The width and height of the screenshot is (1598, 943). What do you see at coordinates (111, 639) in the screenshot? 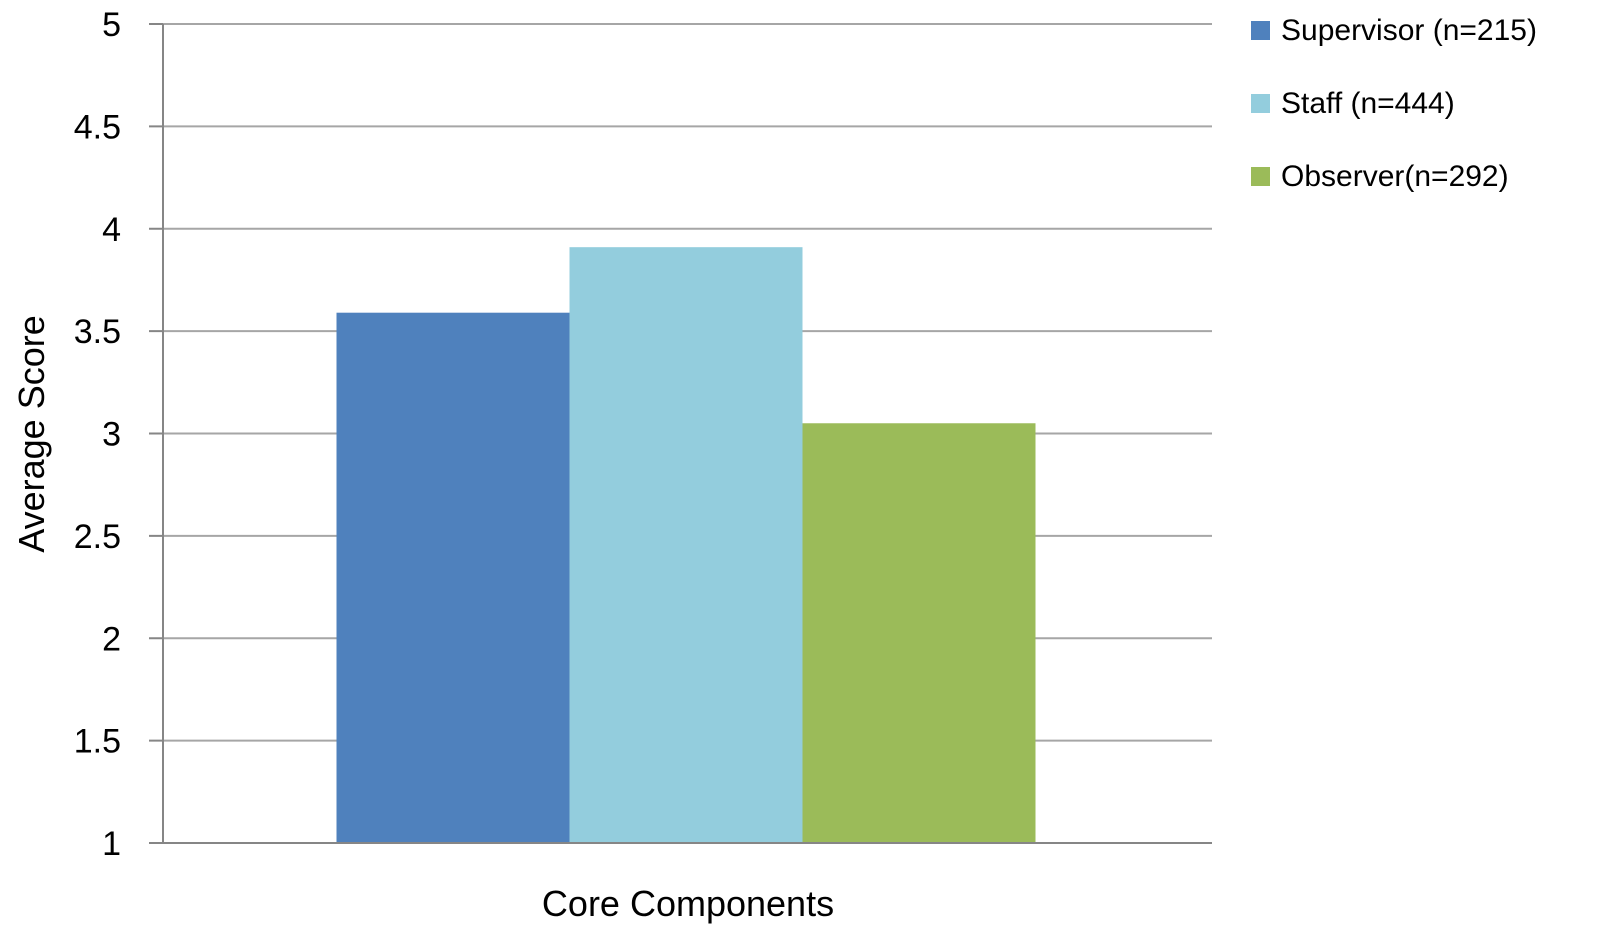
I see `y-tick-label: 2` at bounding box center [111, 639].